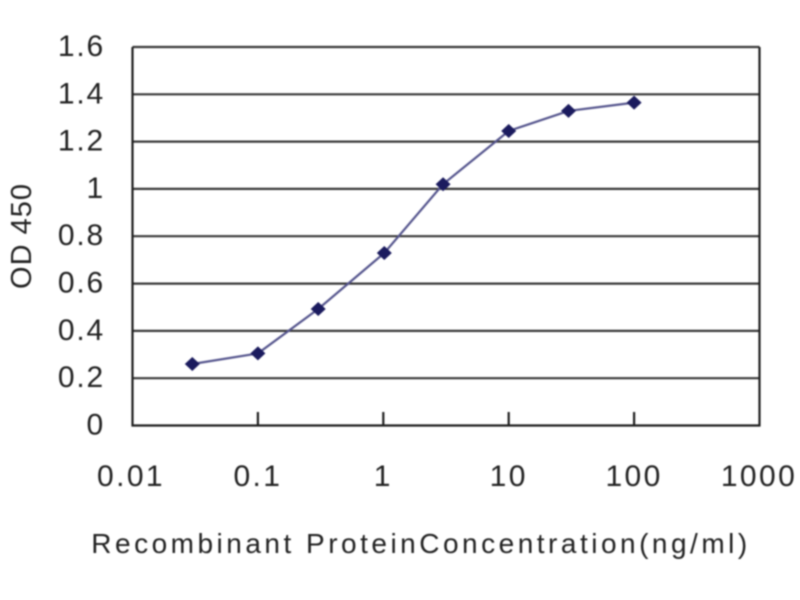 Image resolution: width=800 pixels, height=600 pixels. I want to click on svg-text: 0.8, so click(81, 235).